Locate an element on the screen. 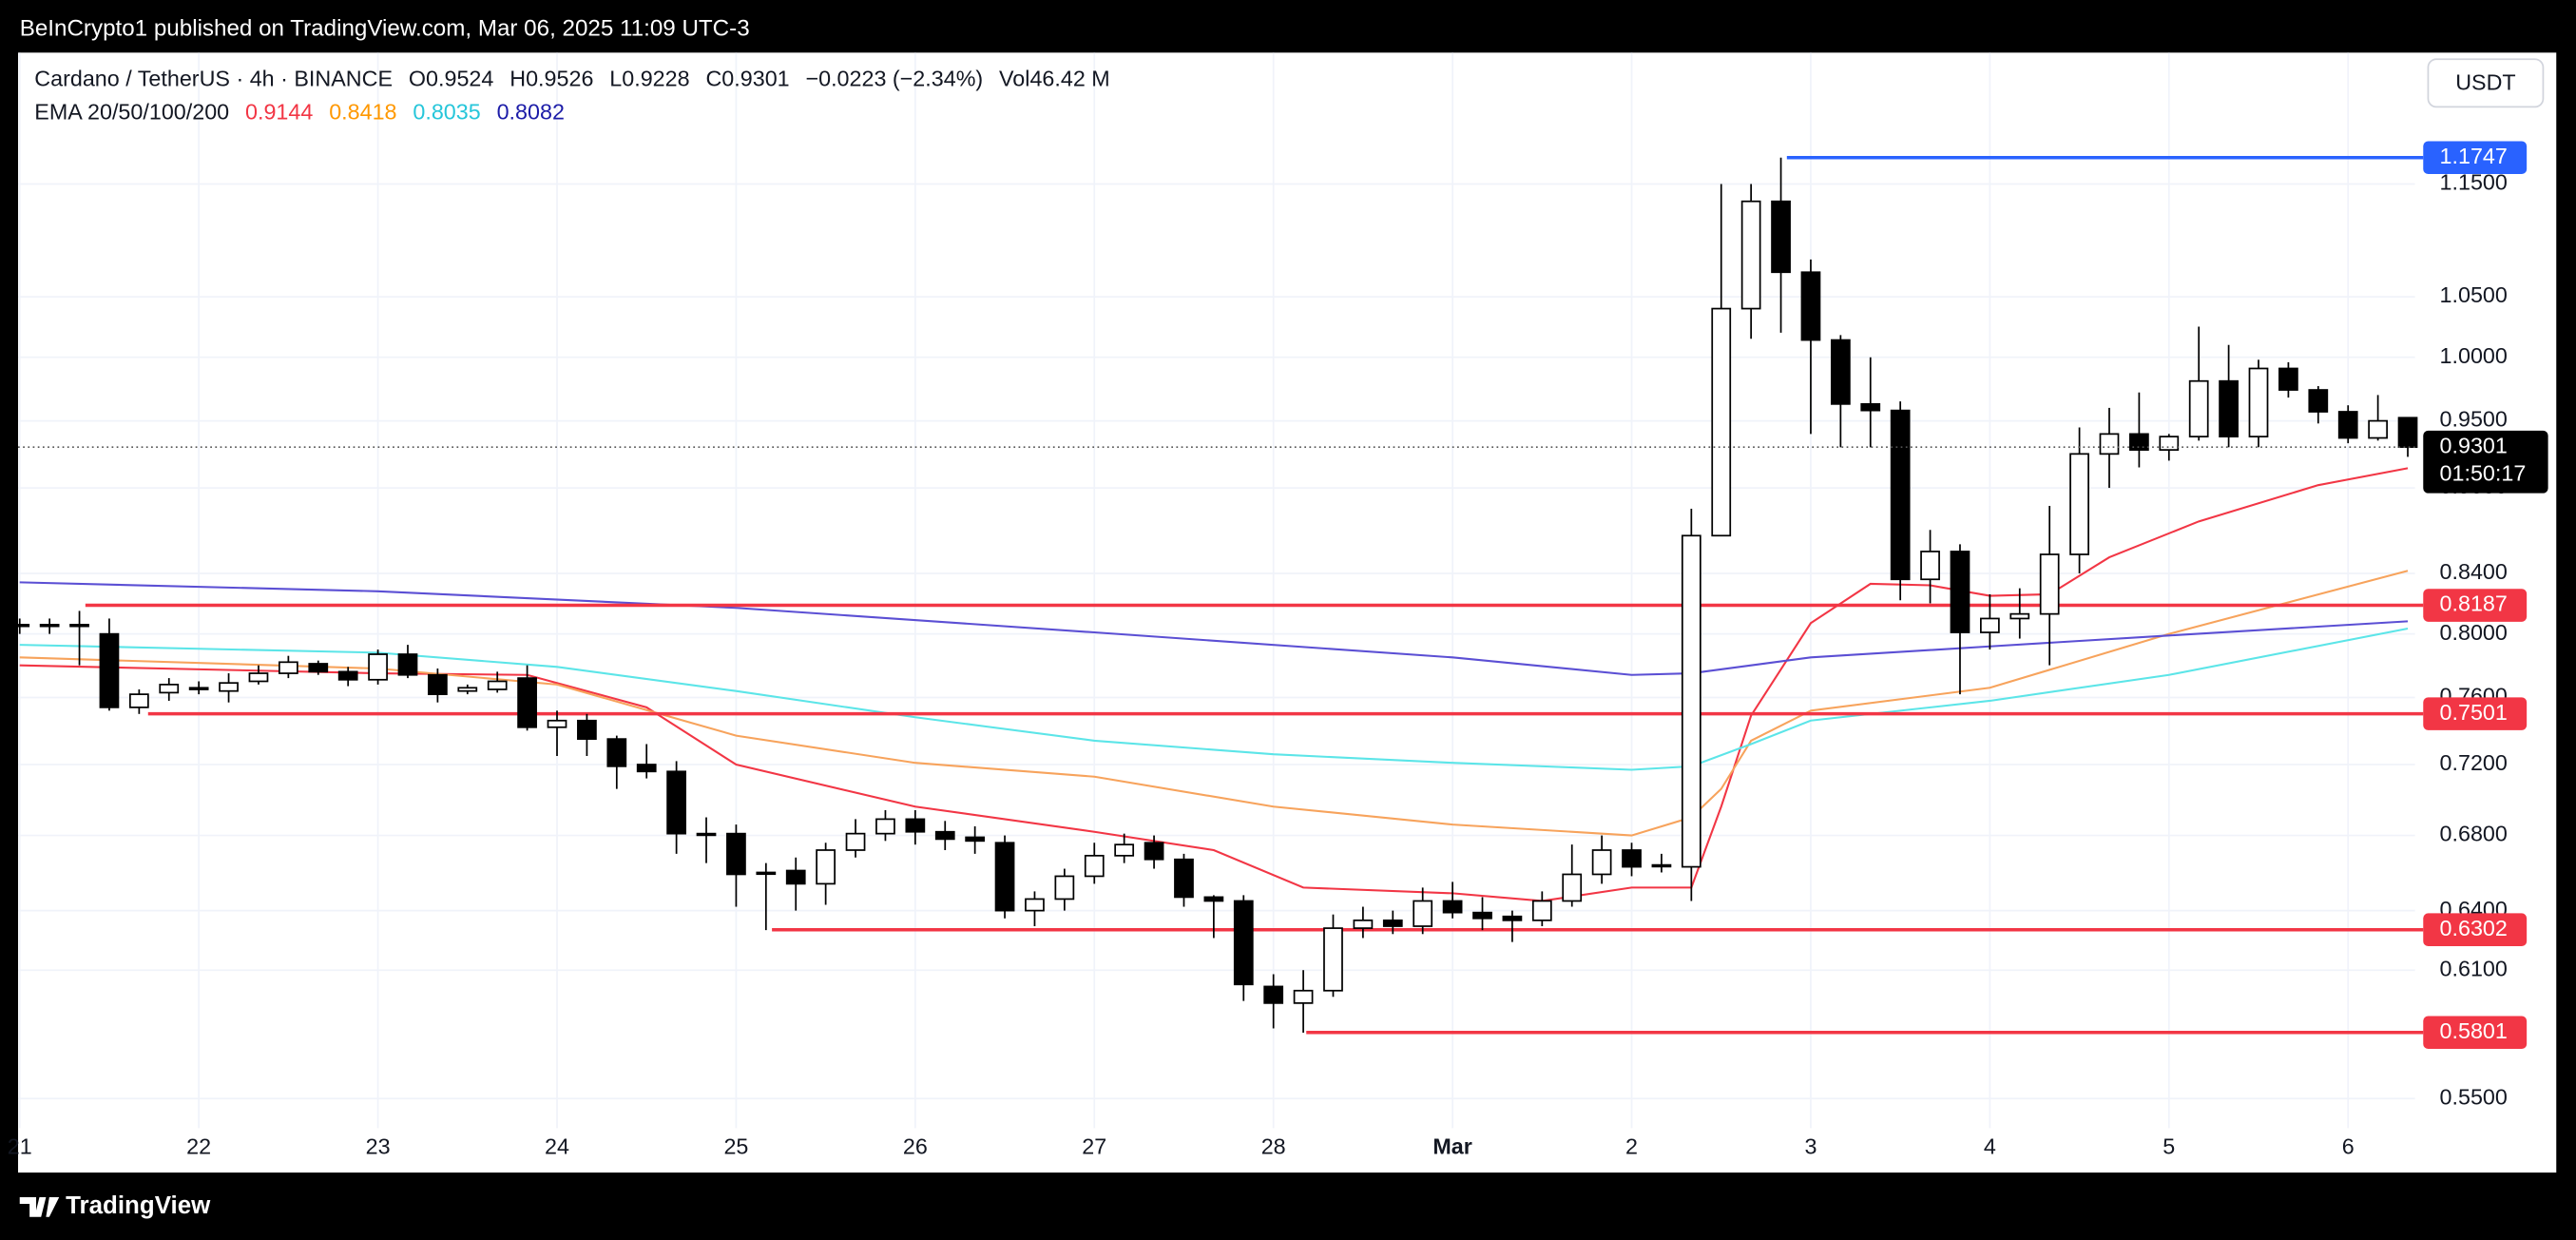  countdown: 01:50:17 is located at coordinates (2484, 473).